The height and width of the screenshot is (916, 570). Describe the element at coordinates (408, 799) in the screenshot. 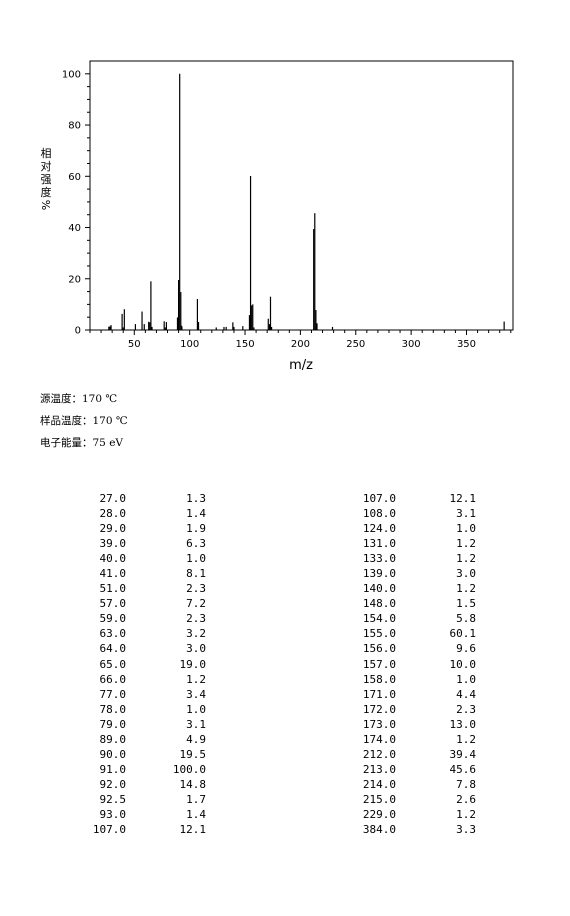

I see `table-row: 215.0 2.6` at that location.